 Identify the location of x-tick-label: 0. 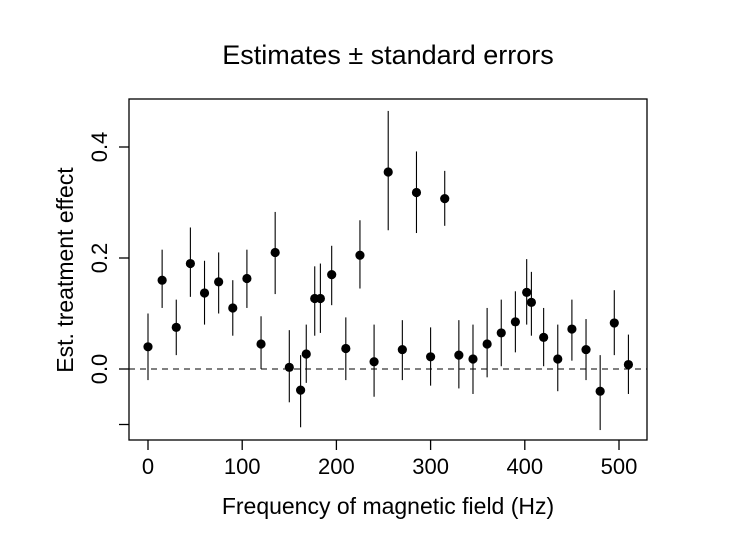
(148, 466).